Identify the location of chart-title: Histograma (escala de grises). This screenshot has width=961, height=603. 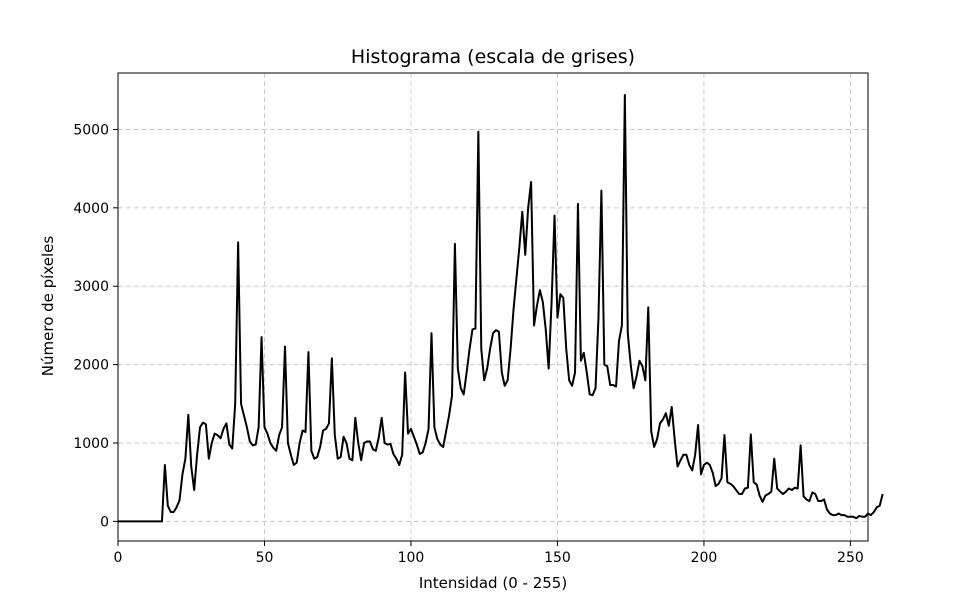
(493, 57).